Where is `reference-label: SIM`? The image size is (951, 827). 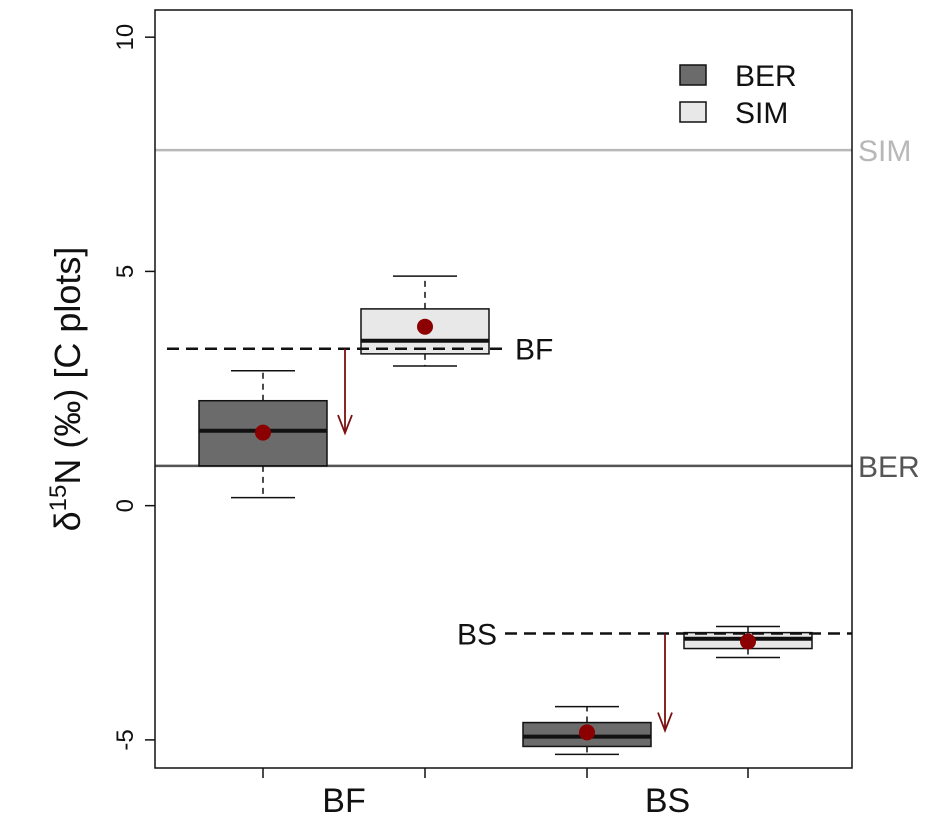 reference-label: SIM is located at coordinates (884, 151).